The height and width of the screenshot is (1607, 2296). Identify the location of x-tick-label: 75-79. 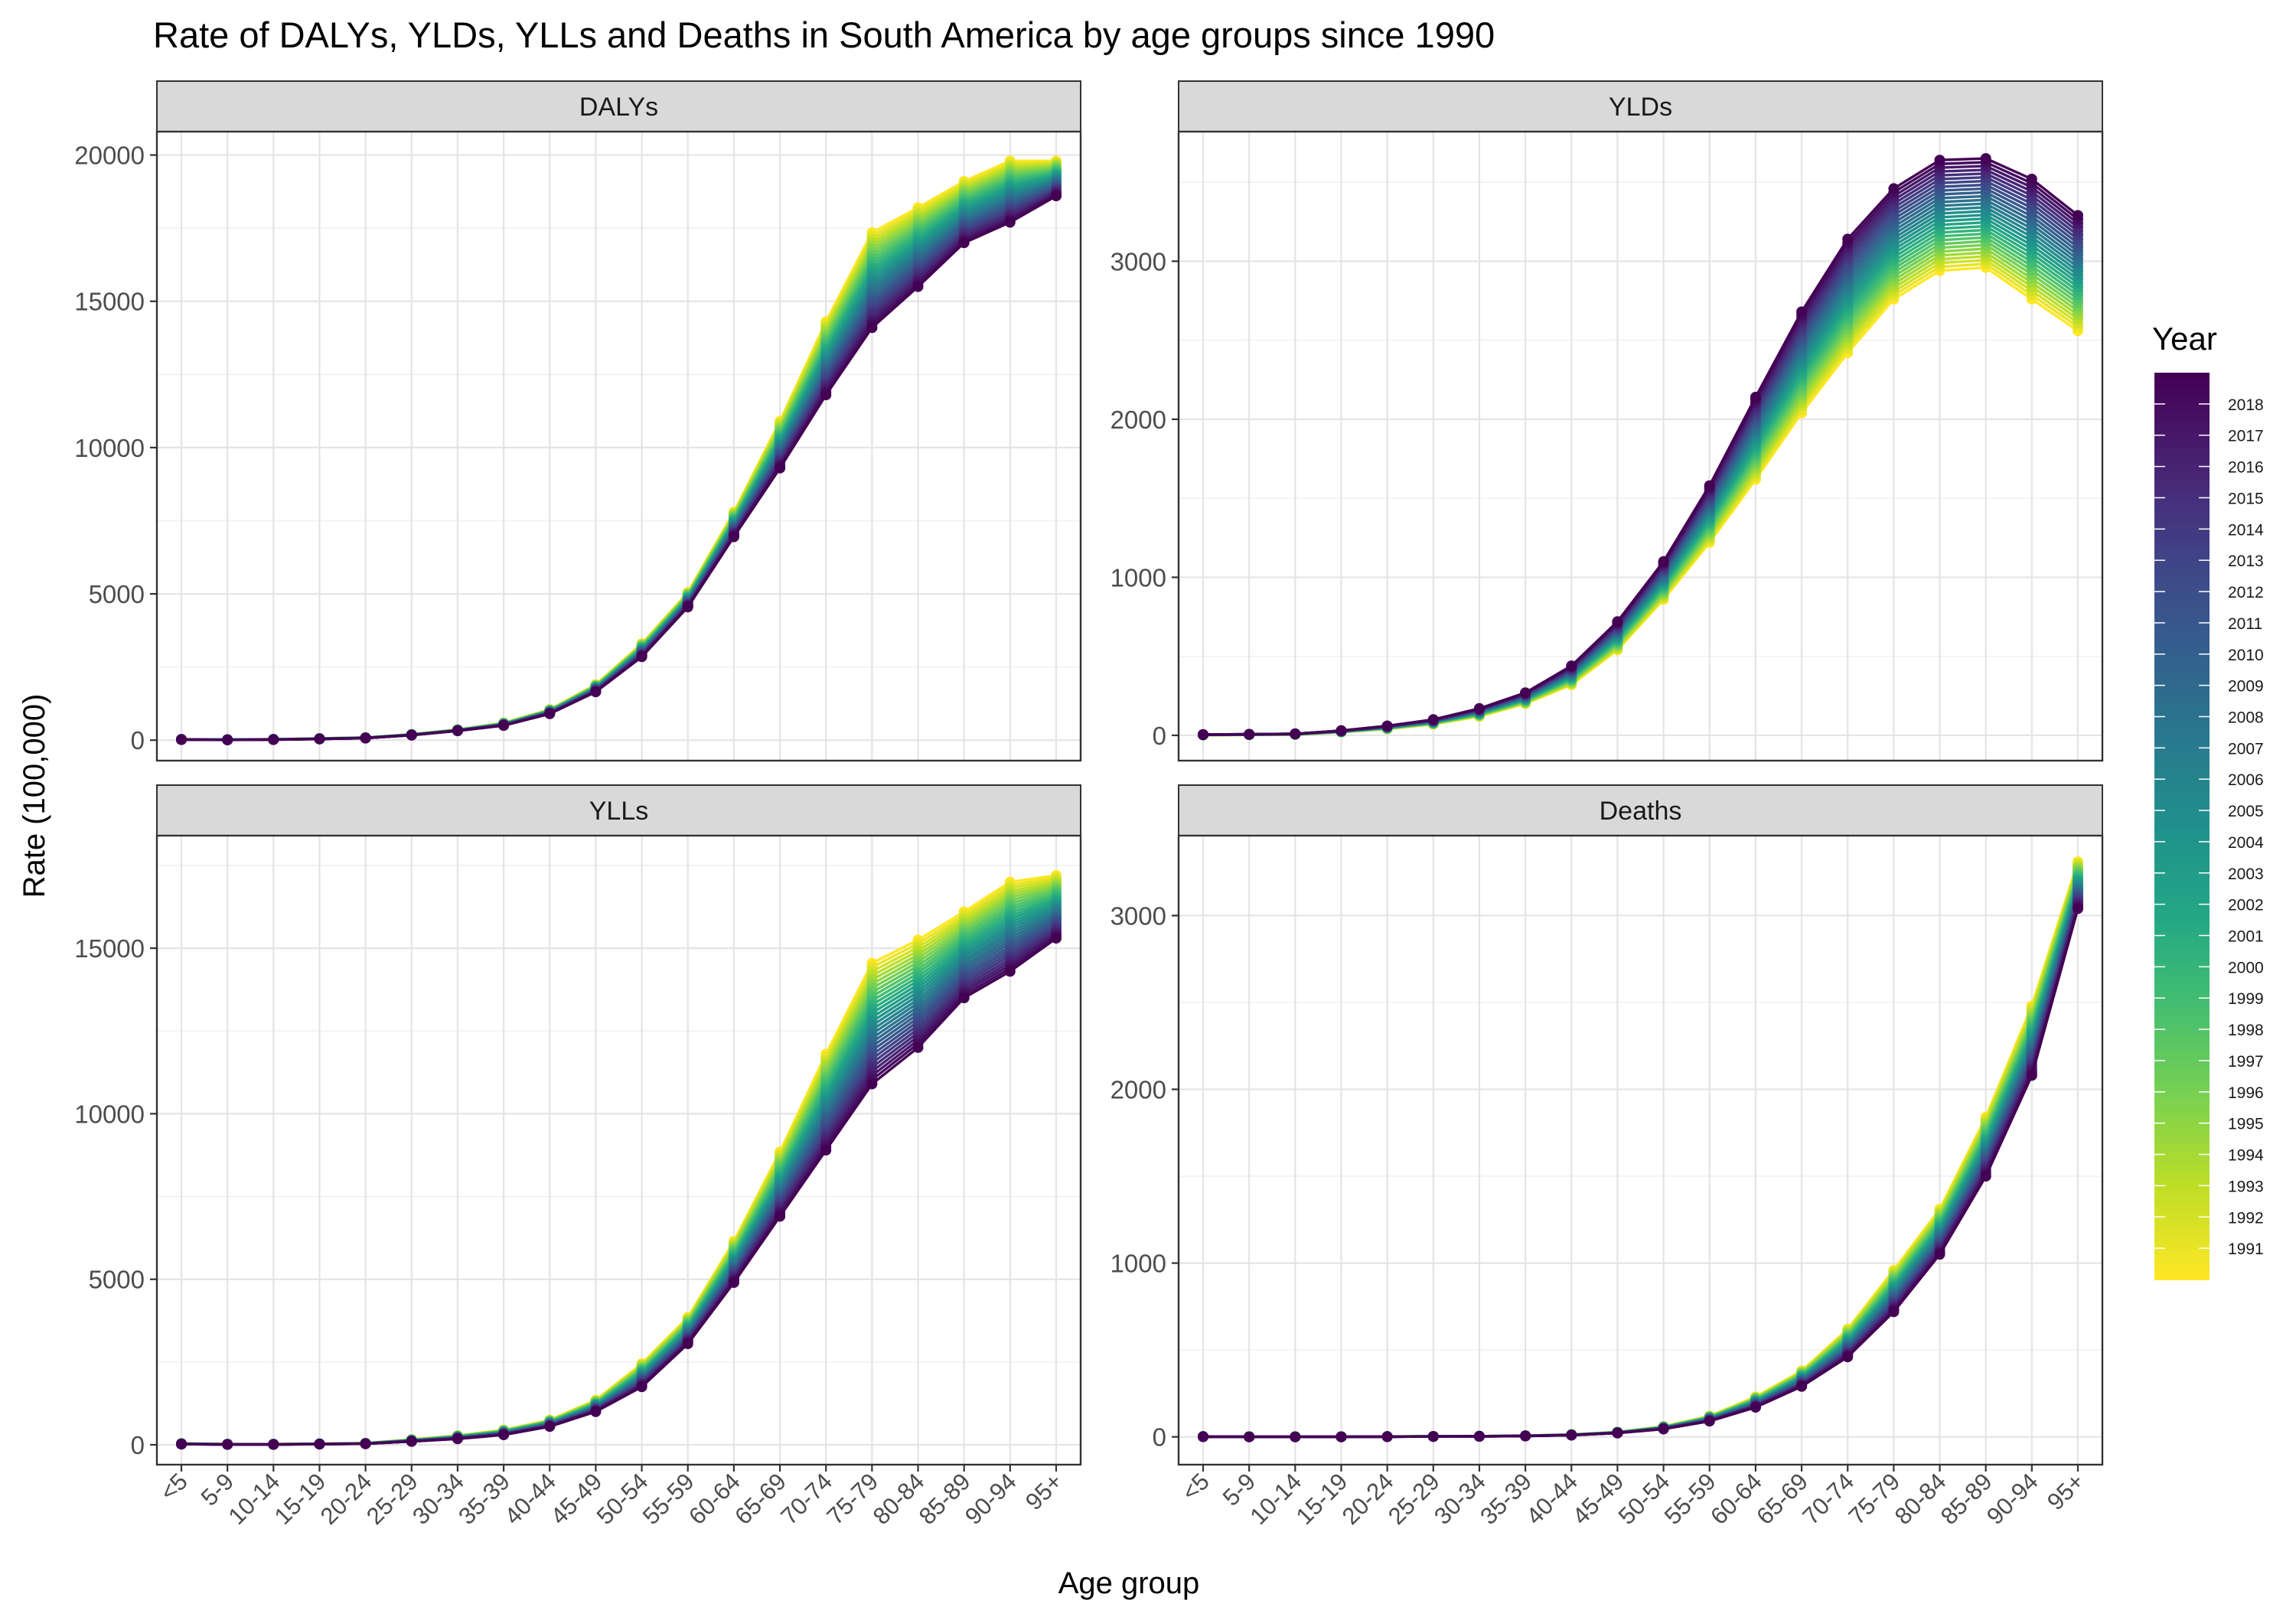
(1874, 1499).